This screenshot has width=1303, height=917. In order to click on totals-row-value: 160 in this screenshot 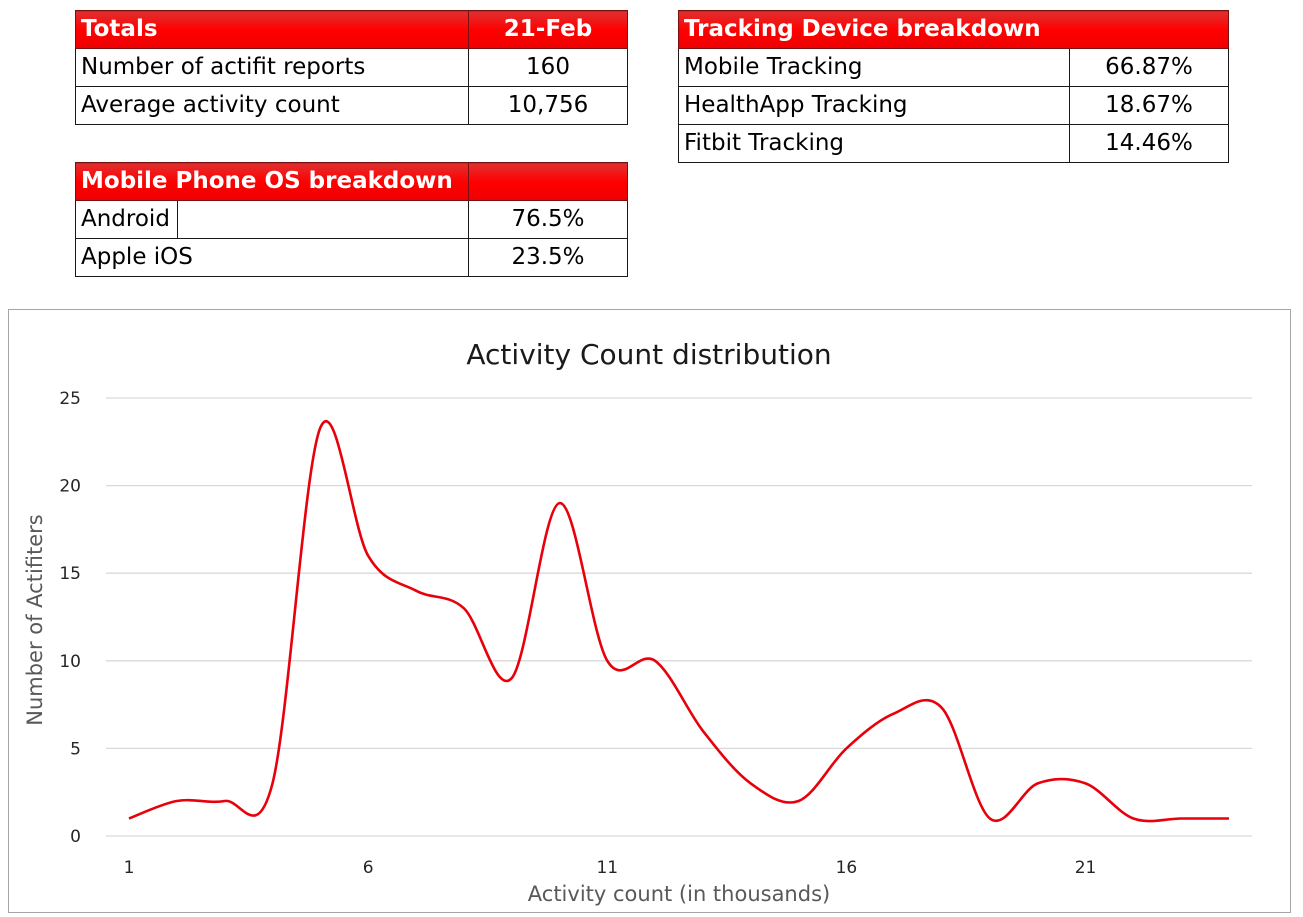, I will do `click(548, 67)`.